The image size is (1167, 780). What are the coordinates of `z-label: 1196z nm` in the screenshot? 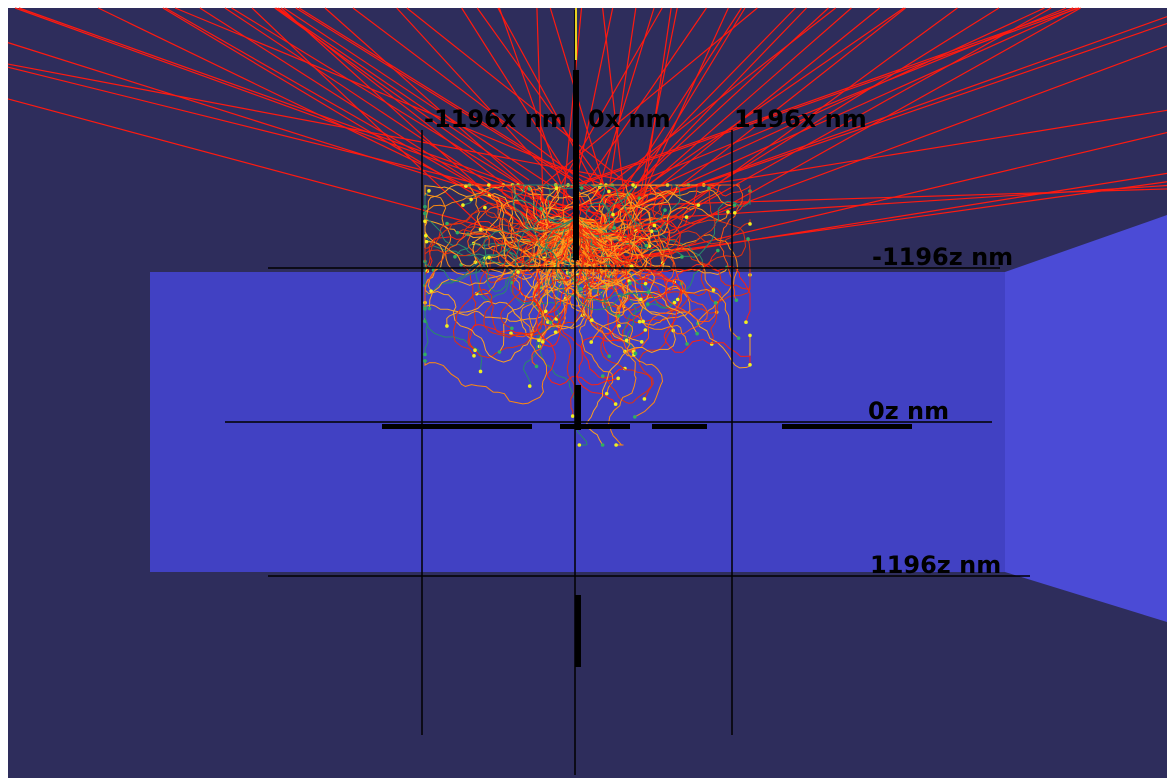 It's located at (935, 565).